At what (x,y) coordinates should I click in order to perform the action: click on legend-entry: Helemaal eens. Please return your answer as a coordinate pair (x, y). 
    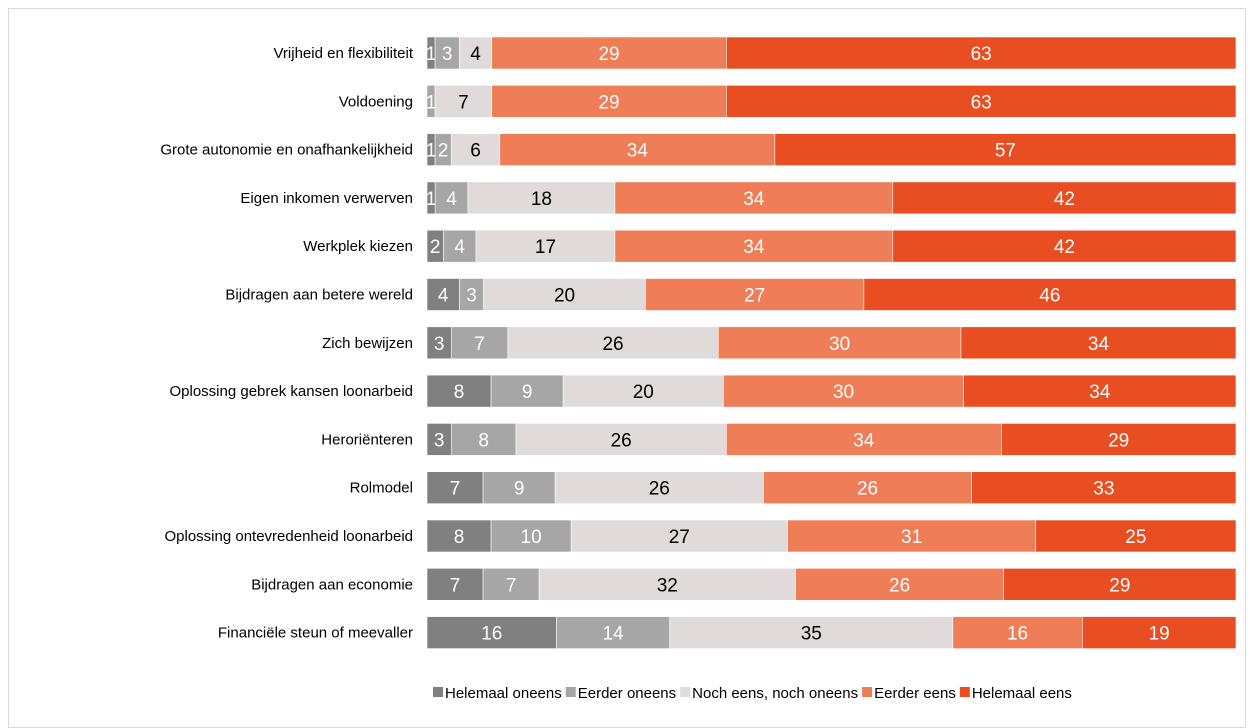
    Looking at the image, I should click on (1022, 693).